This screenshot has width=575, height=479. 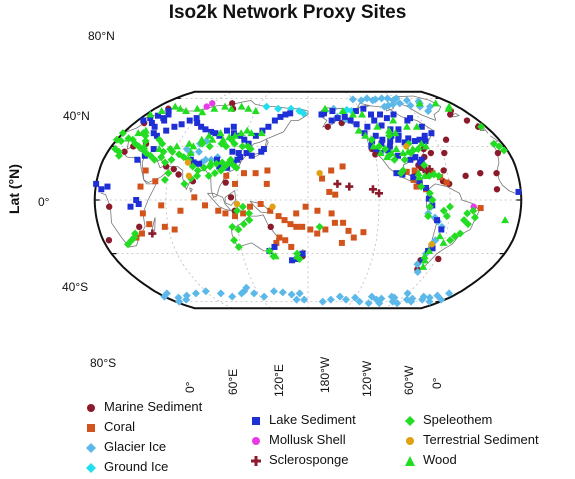 What do you see at coordinates (91, 427) in the screenshot?
I see `coral-marker` at bounding box center [91, 427].